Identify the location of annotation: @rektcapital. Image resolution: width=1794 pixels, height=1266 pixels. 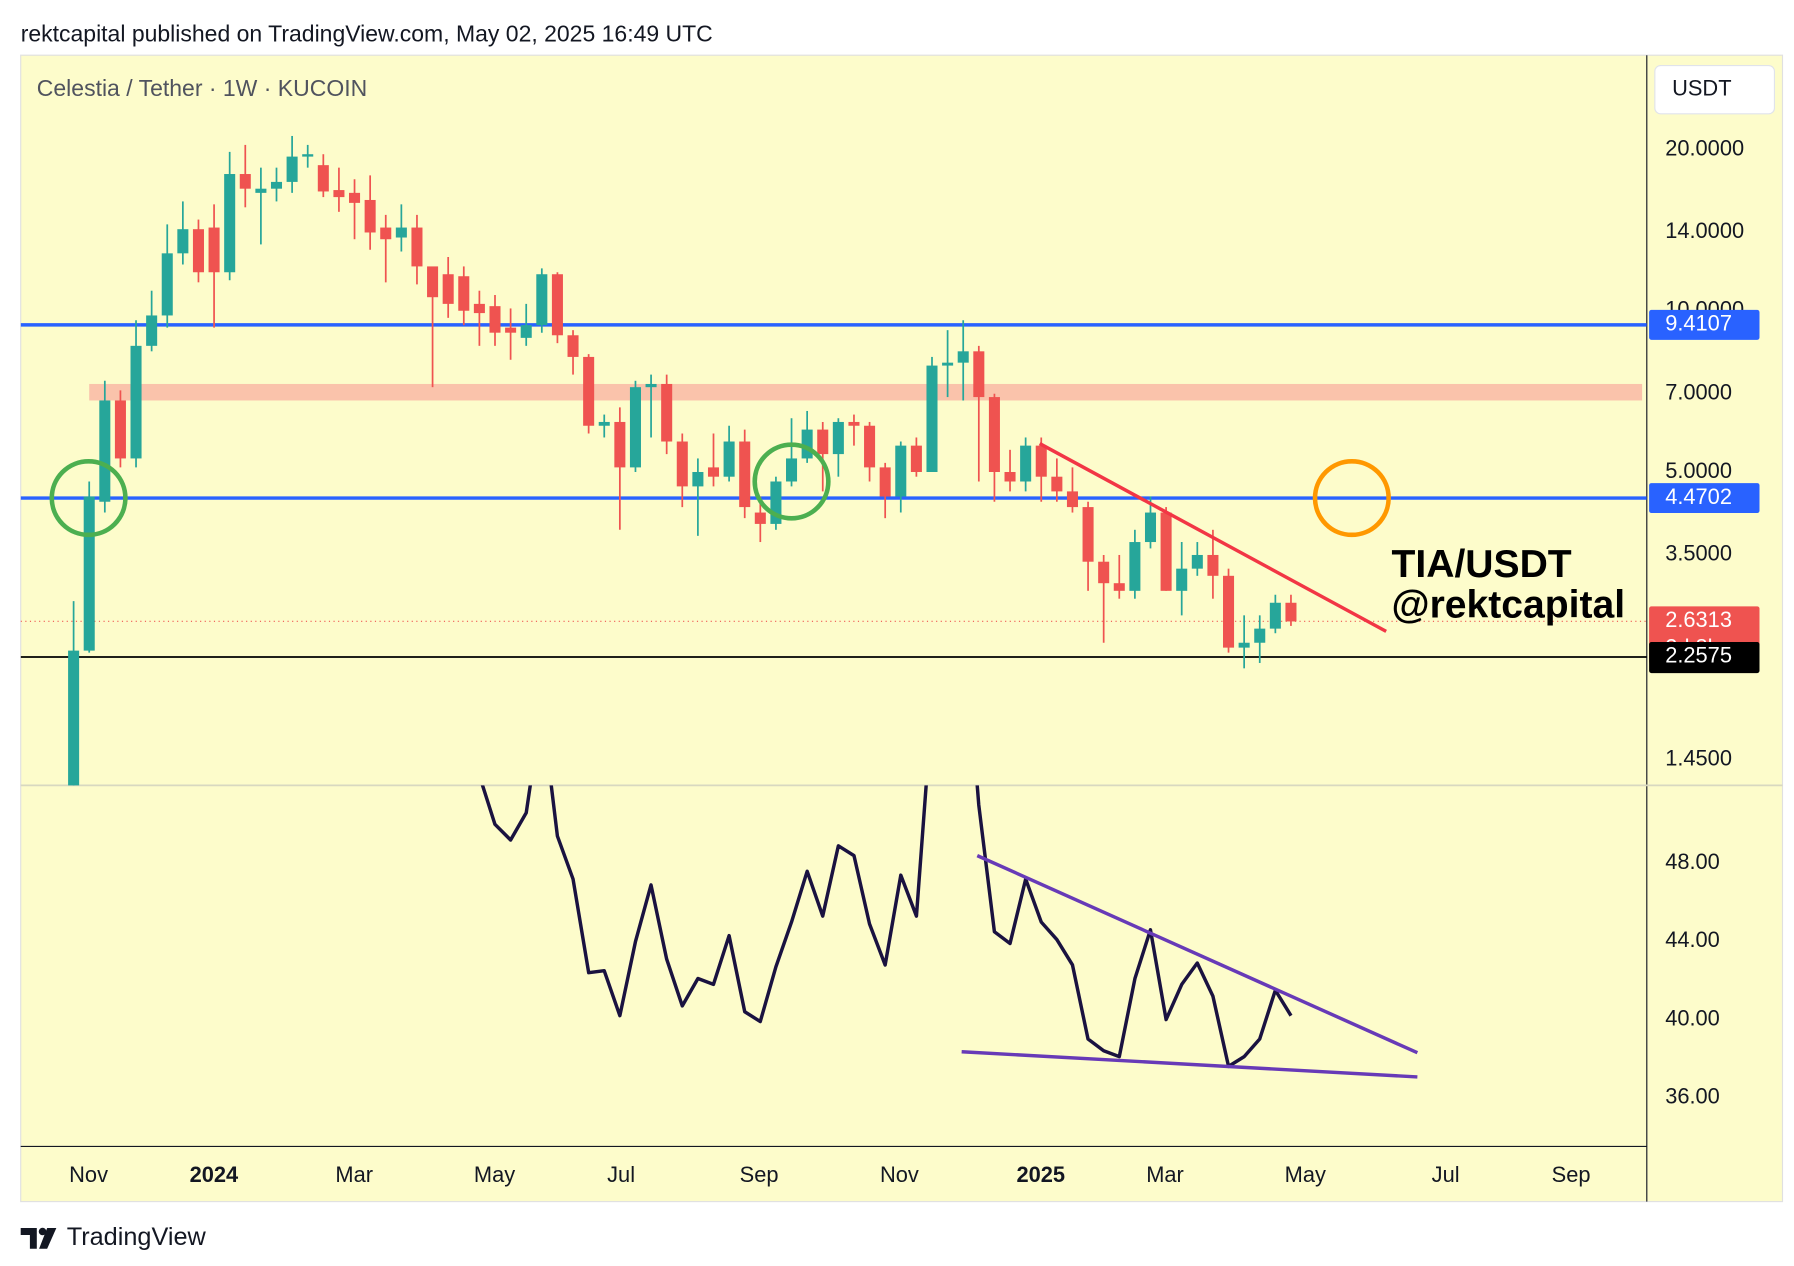
(1509, 604).